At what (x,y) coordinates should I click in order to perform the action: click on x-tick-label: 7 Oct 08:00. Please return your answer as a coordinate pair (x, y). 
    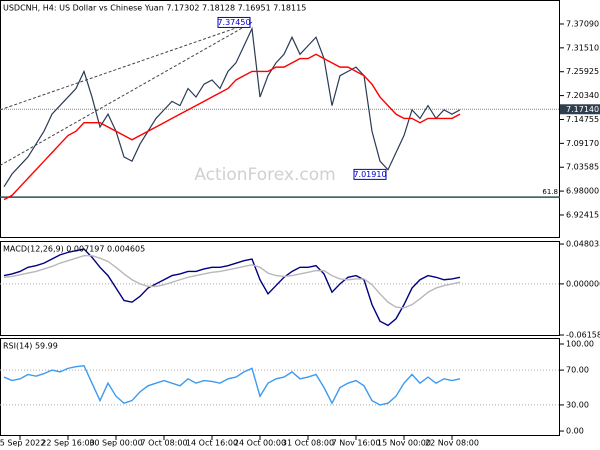
    Looking at the image, I should click on (163, 443).